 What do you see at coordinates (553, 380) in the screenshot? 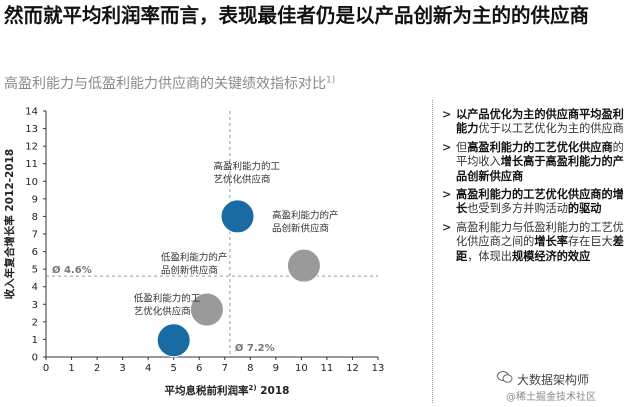
I see `watermark-title: 大数据架构师` at bounding box center [553, 380].